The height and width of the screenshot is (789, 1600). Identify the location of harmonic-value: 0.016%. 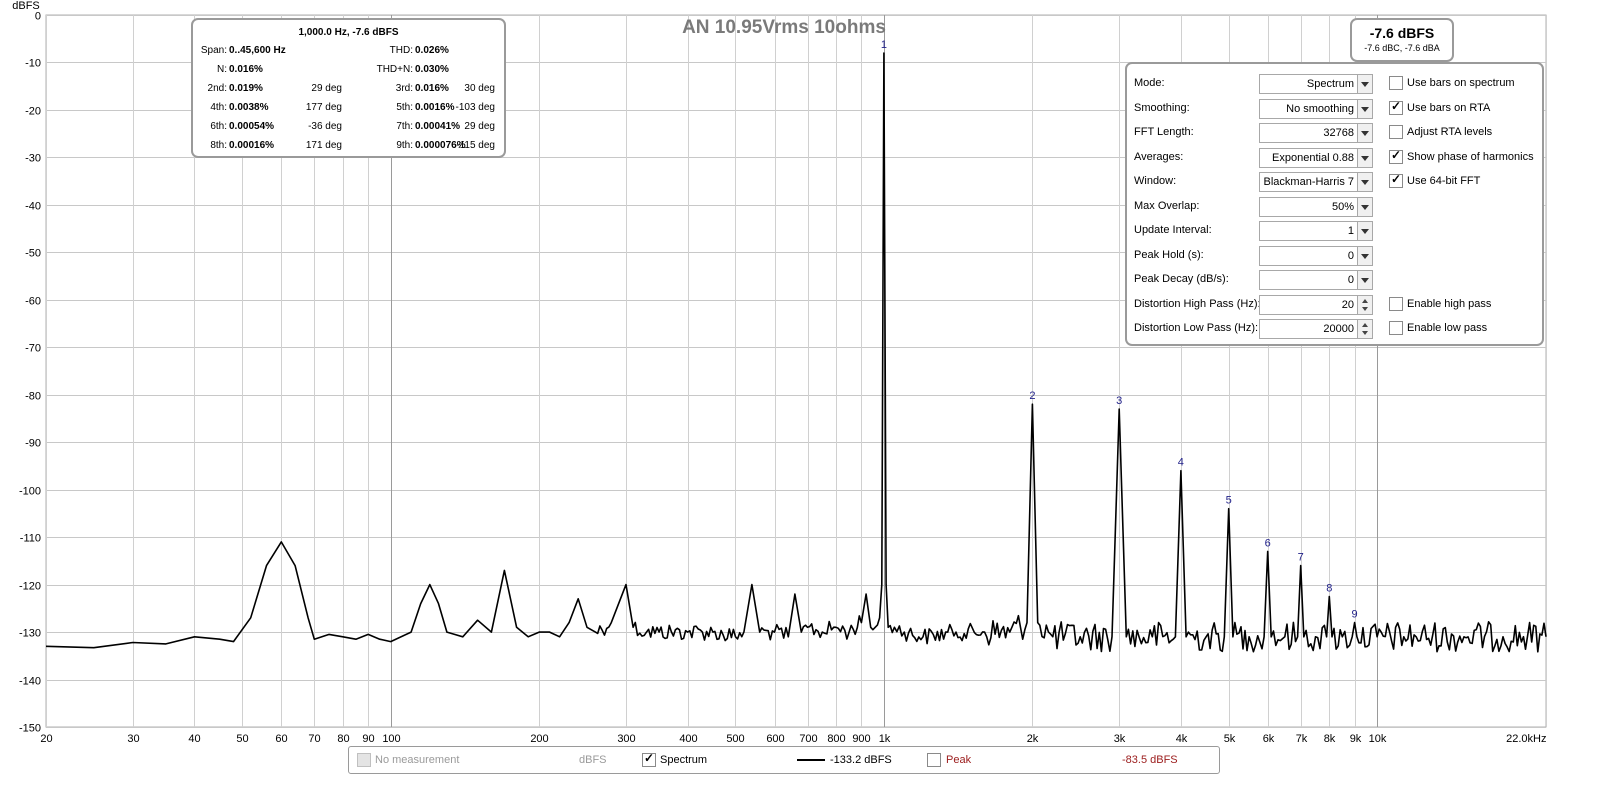
(432, 88).